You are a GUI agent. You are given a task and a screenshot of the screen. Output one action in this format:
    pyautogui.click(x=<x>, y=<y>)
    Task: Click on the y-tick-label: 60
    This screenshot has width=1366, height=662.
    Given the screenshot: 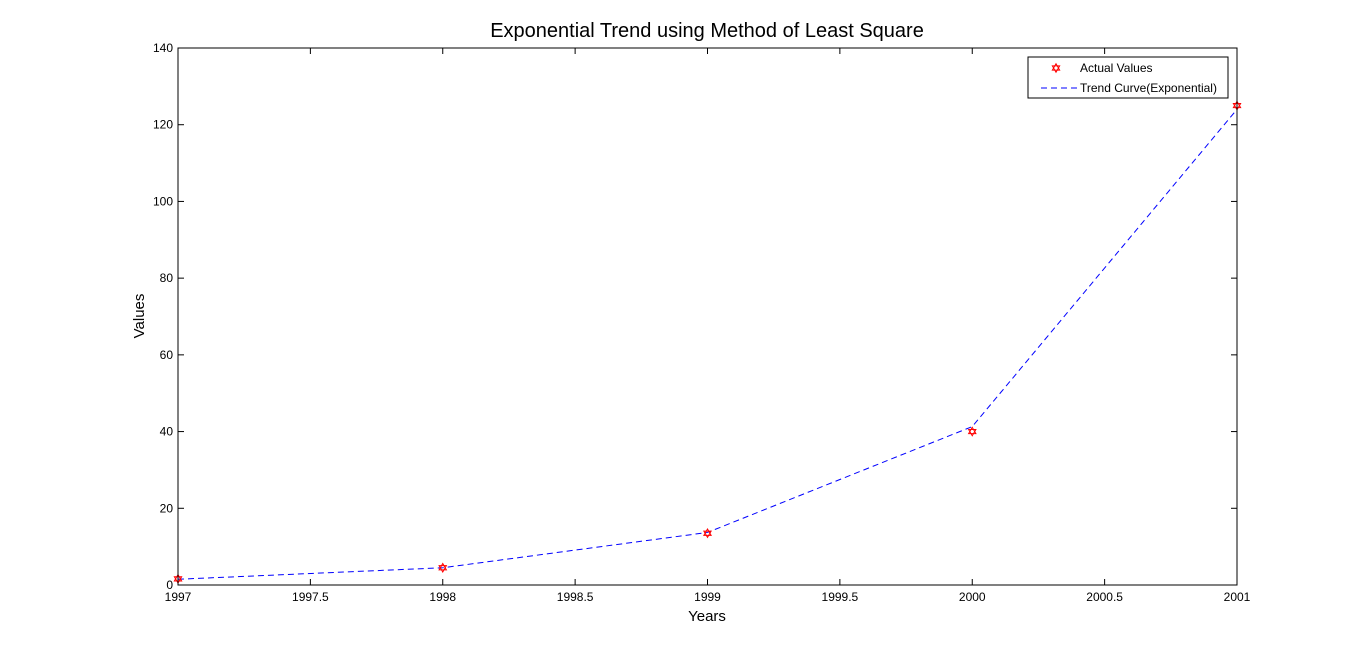 What is the action you would take?
    pyautogui.click(x=167, y=355)
    